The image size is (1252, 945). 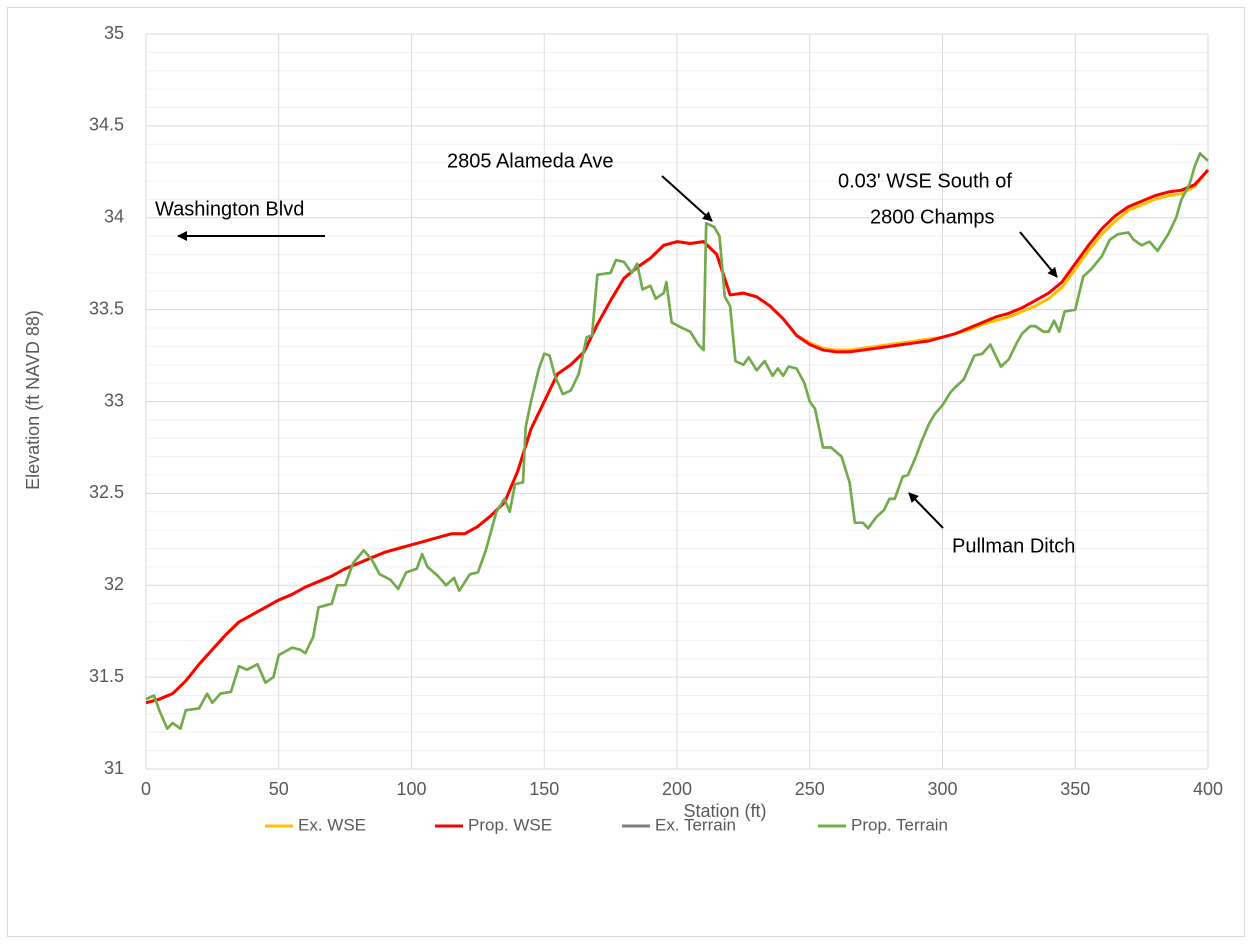 I want to click on y-tick-label: 32.5, so click(x=106, y=492).